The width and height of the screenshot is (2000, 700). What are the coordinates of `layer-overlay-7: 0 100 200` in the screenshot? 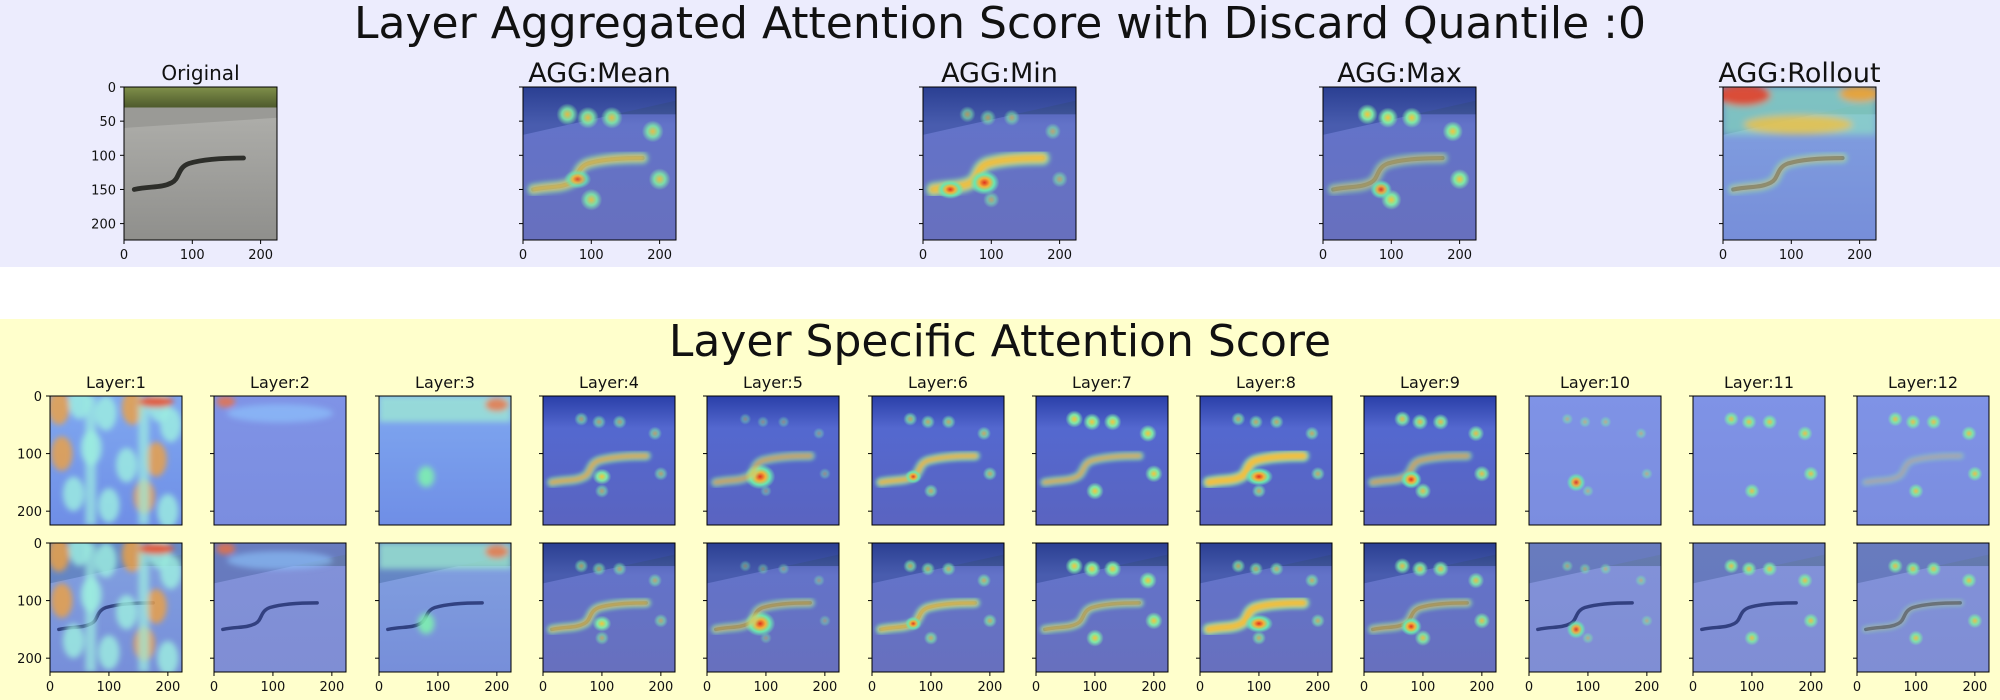 It's located at (1100, 618).